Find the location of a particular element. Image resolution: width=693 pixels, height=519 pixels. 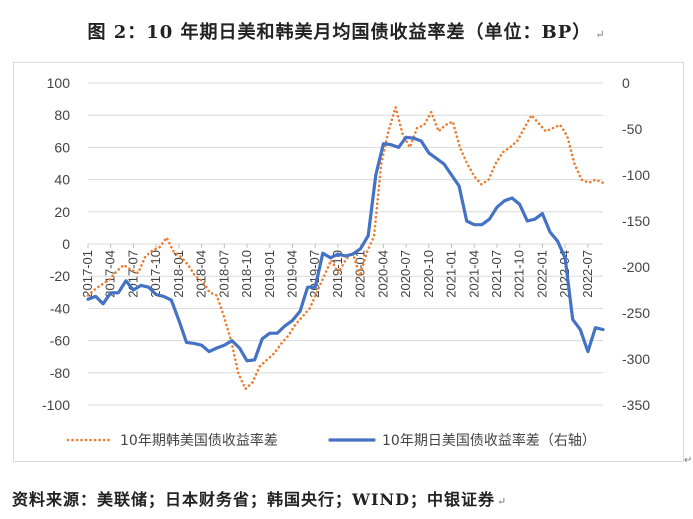

x-tick-label: 2018-01 is located at coordinates (178, 274).